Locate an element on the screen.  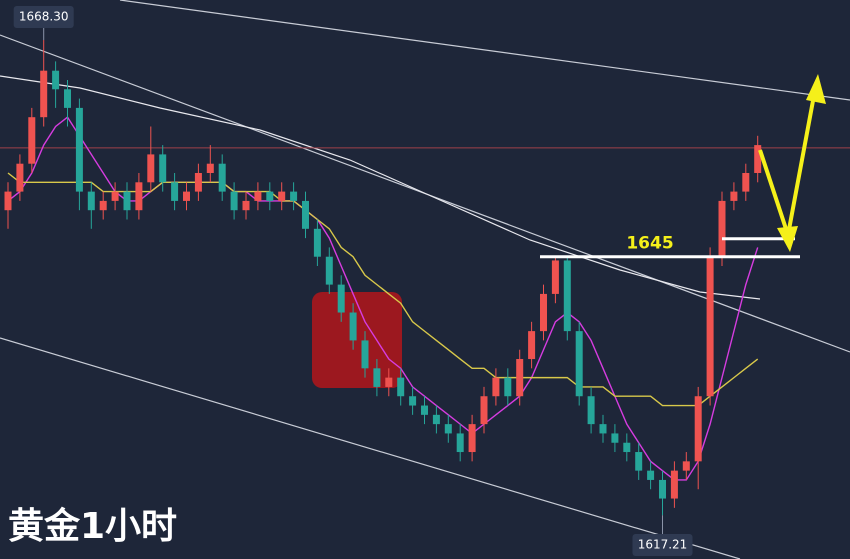
level-label: 1645 is located at coordinates (649, 244).